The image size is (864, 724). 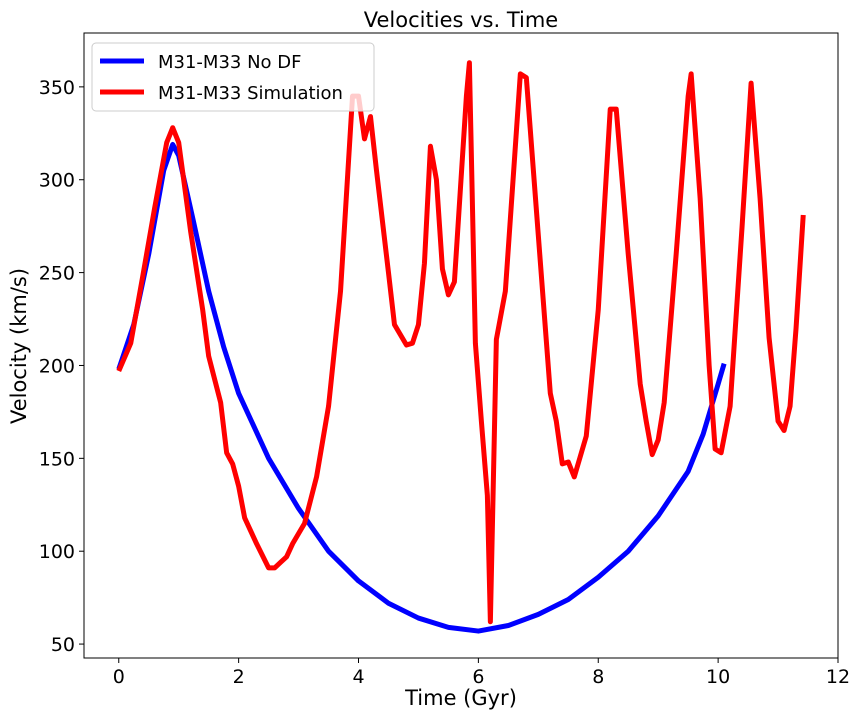 What do you see at coordinates (358, 677) in the screenshot?
I see `x-tick-label: 4` at bounding box center [358, 677].